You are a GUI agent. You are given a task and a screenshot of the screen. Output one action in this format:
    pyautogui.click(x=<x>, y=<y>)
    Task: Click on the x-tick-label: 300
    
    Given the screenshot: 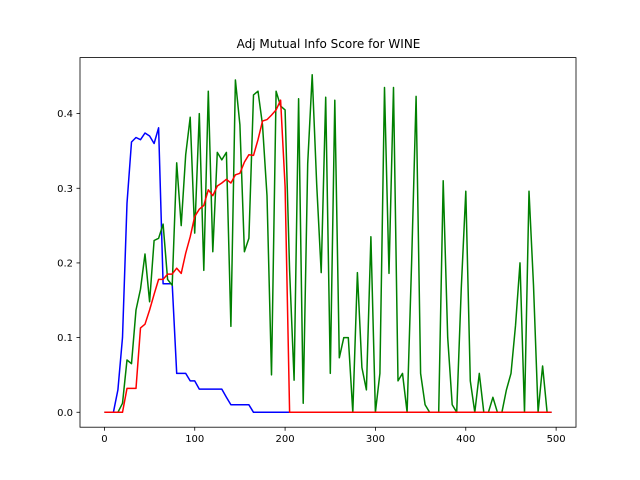 What is the action you would take?
    pyautogui.click(x=375, y=439)
    